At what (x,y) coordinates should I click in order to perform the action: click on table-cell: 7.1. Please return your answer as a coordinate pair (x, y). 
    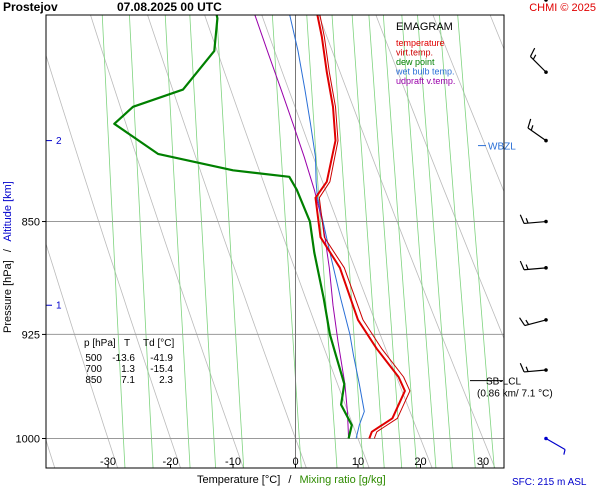
    Looking at the image, I should click on (128, 380).